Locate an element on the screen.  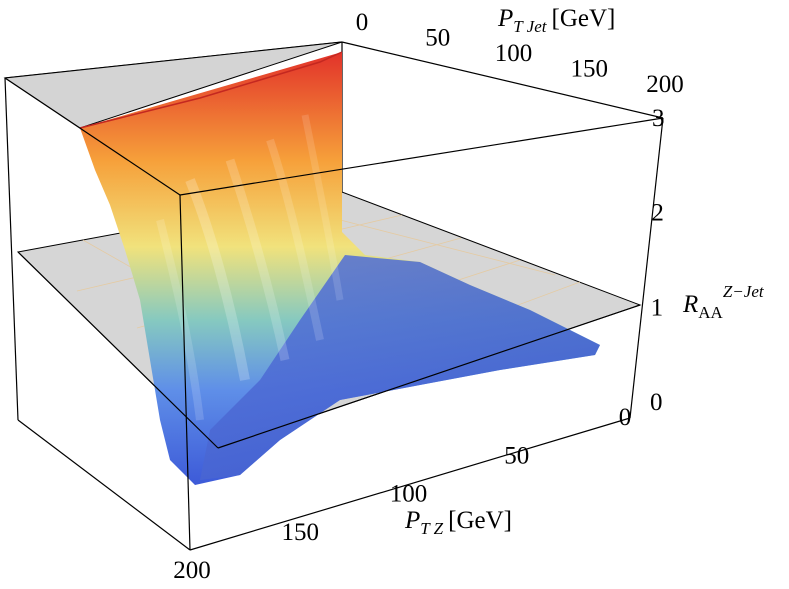
z-tick-3: 3 is located at coordinates (658, 118).